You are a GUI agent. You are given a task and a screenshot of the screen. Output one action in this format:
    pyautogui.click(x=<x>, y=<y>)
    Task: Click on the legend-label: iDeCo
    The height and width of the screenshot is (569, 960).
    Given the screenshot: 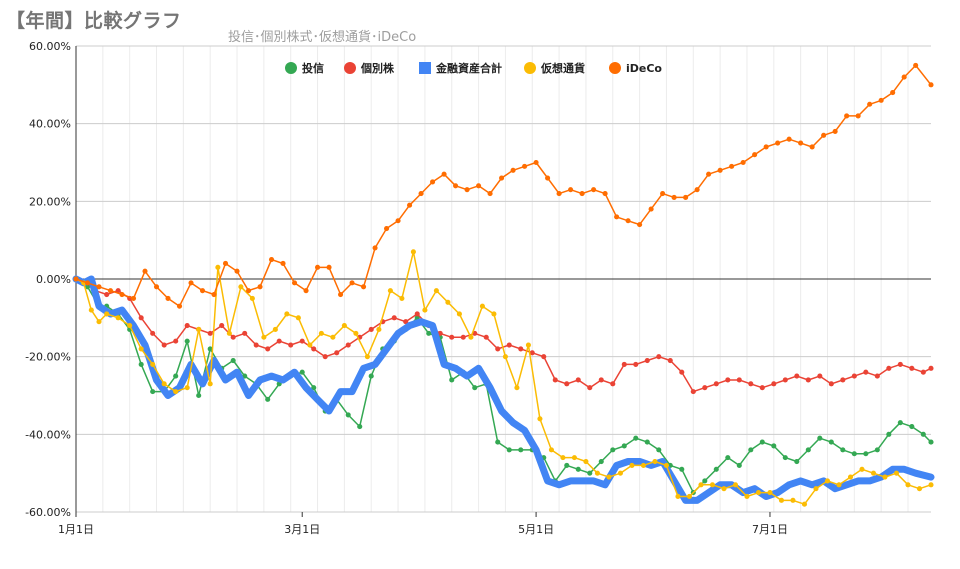 What is the action you would take?
    pyautogui.click(x=644, y=68)
    